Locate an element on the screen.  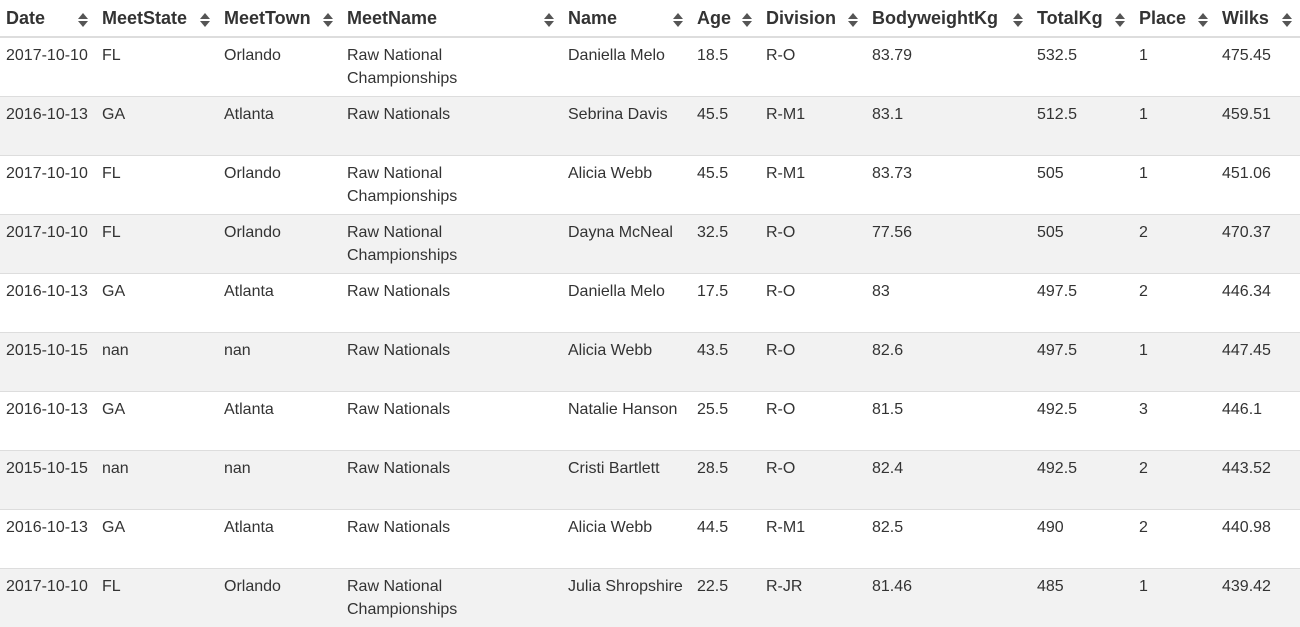
column-header-division: Division is located at coordinates (813, 19).